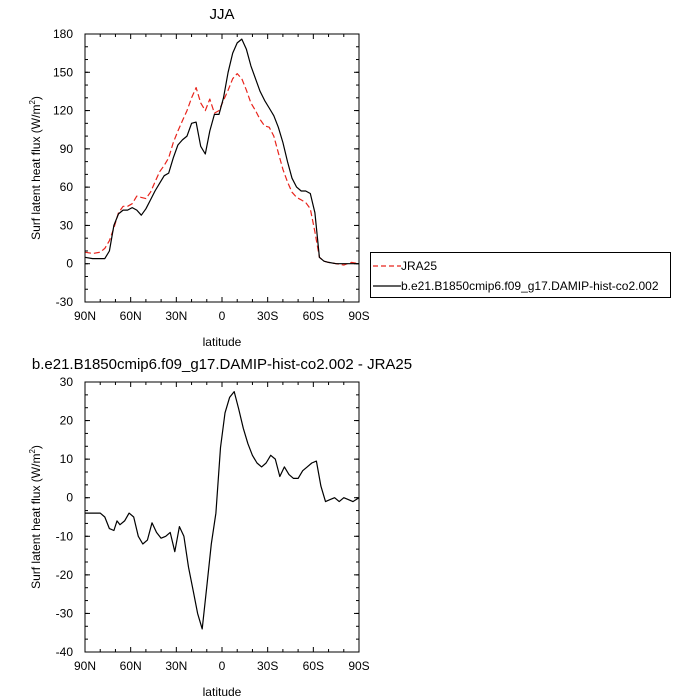 The image size is (700, 700). What do you see at coordinates (67, 459) in the screenshot?
I see `bottom-y-tick-label: 10` at bounding box center [67, 459].